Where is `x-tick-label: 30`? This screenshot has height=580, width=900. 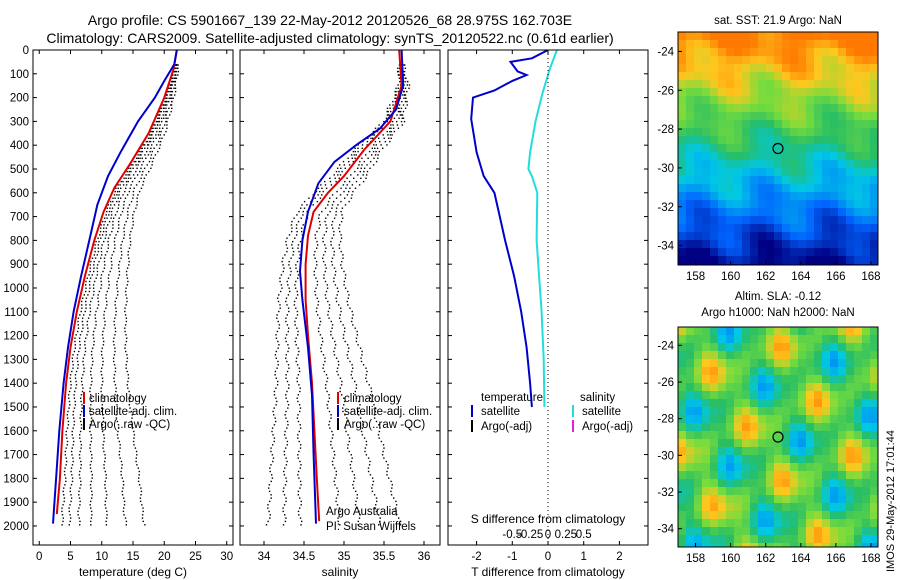 x-tick-label: 30 is located at coordinates (226, 557).